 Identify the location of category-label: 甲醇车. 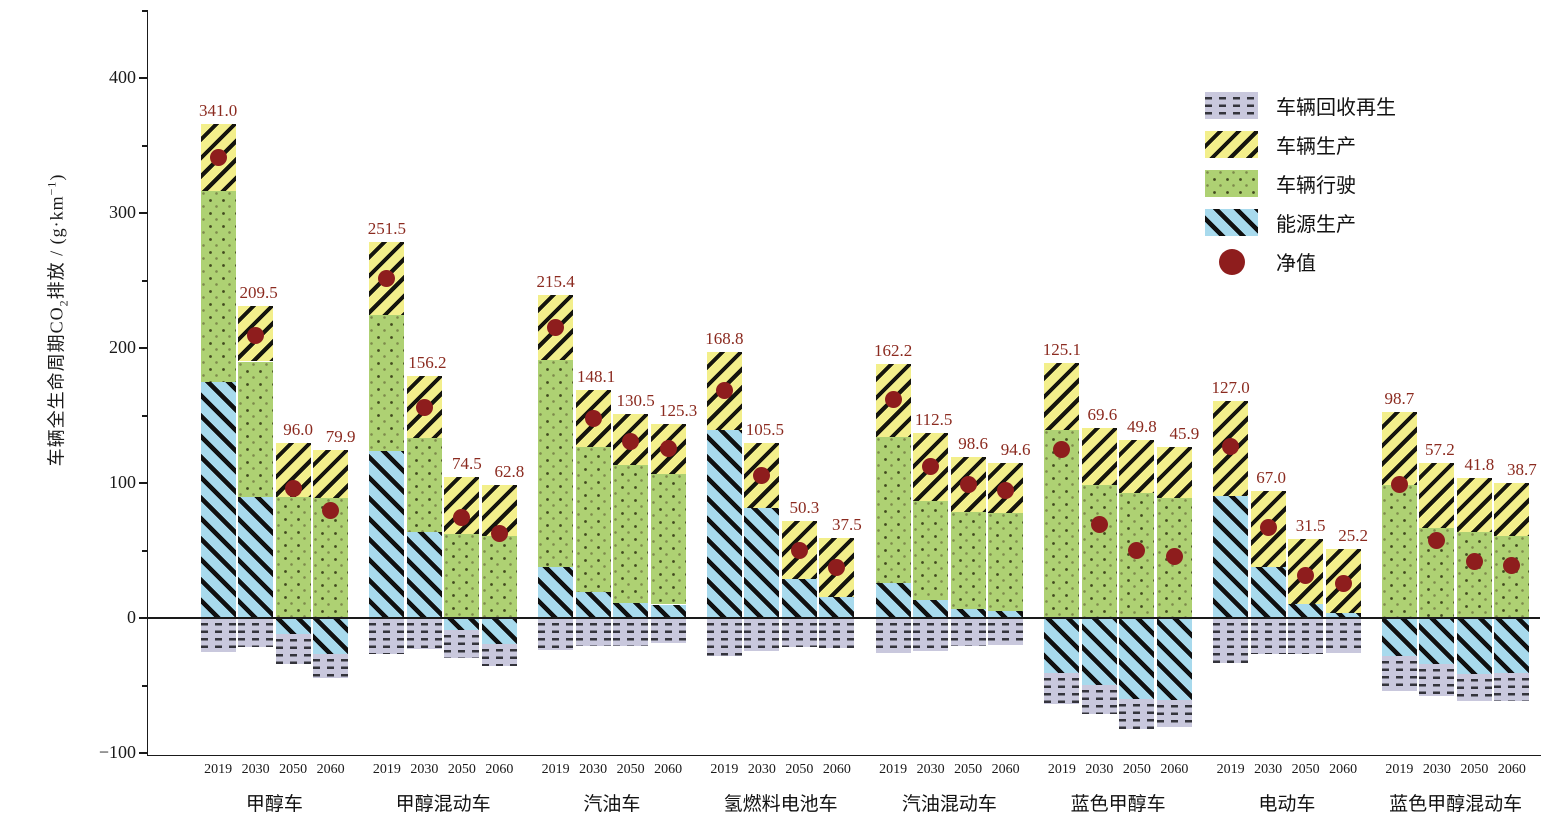
(274, 804).